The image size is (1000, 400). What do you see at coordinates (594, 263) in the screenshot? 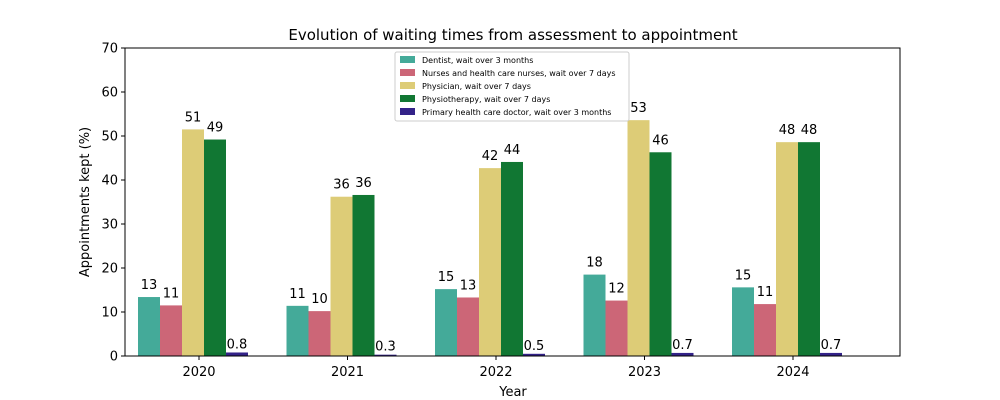
I see `data-label: 18` at bounding box center [594, 263].